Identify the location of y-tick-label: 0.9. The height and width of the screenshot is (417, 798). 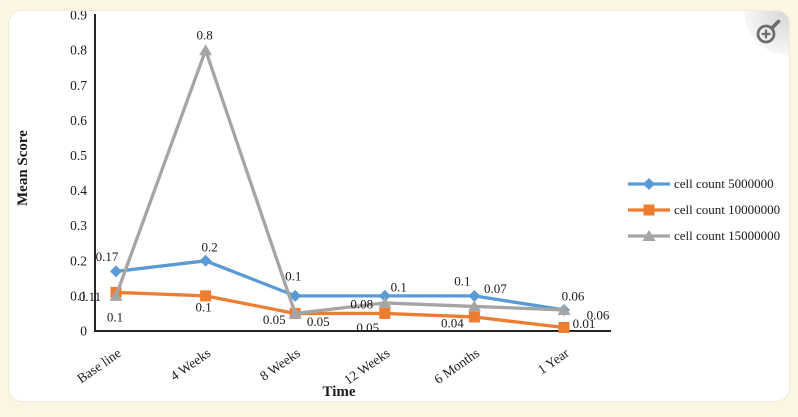
(78, 17).